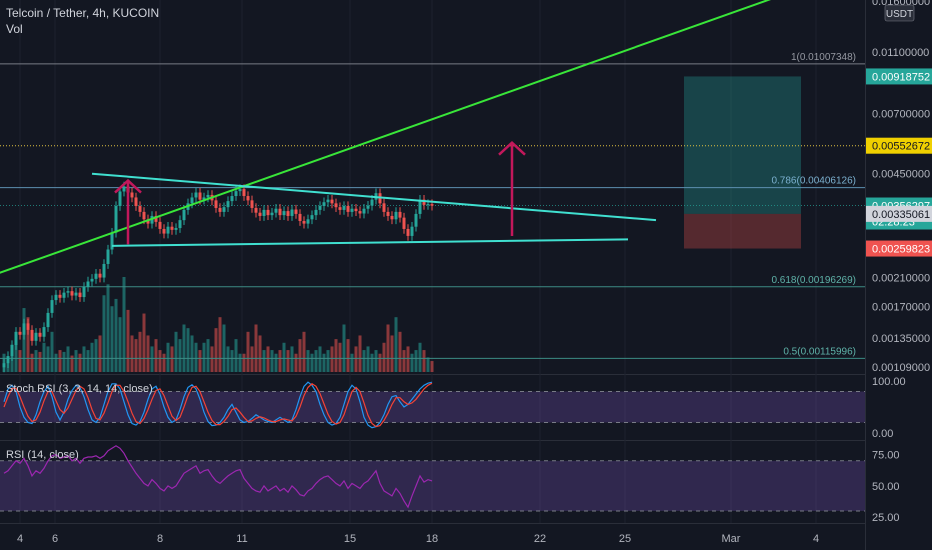 Image resolution: width=932 pixels, height=550 pixels. What do you see at coordinates (79, 389) in the screenshot?
I see `stoch-rsi-title: Stoch RSI (3, 3, 14, 14, close)` at bounding box center [79, 389].